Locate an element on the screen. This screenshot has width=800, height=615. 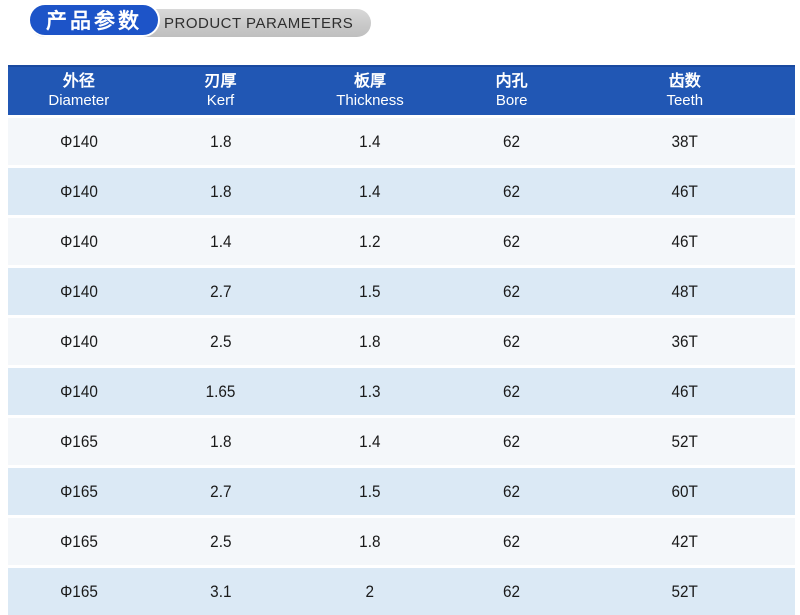
header-cell-diameter: 外径 Diameter is located at coordinates (79, 91).